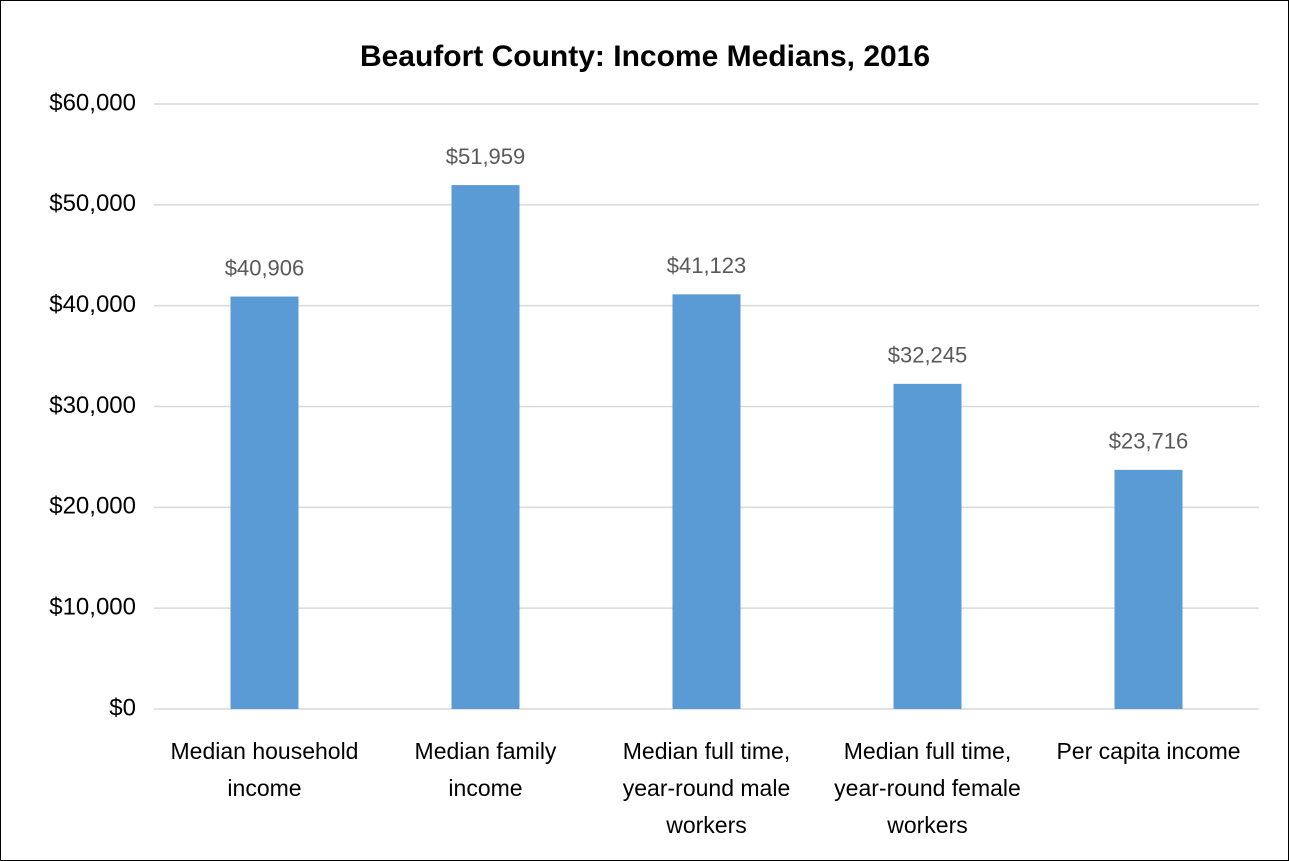  I want to click on y-tick-label: $0, so click(122, 707).